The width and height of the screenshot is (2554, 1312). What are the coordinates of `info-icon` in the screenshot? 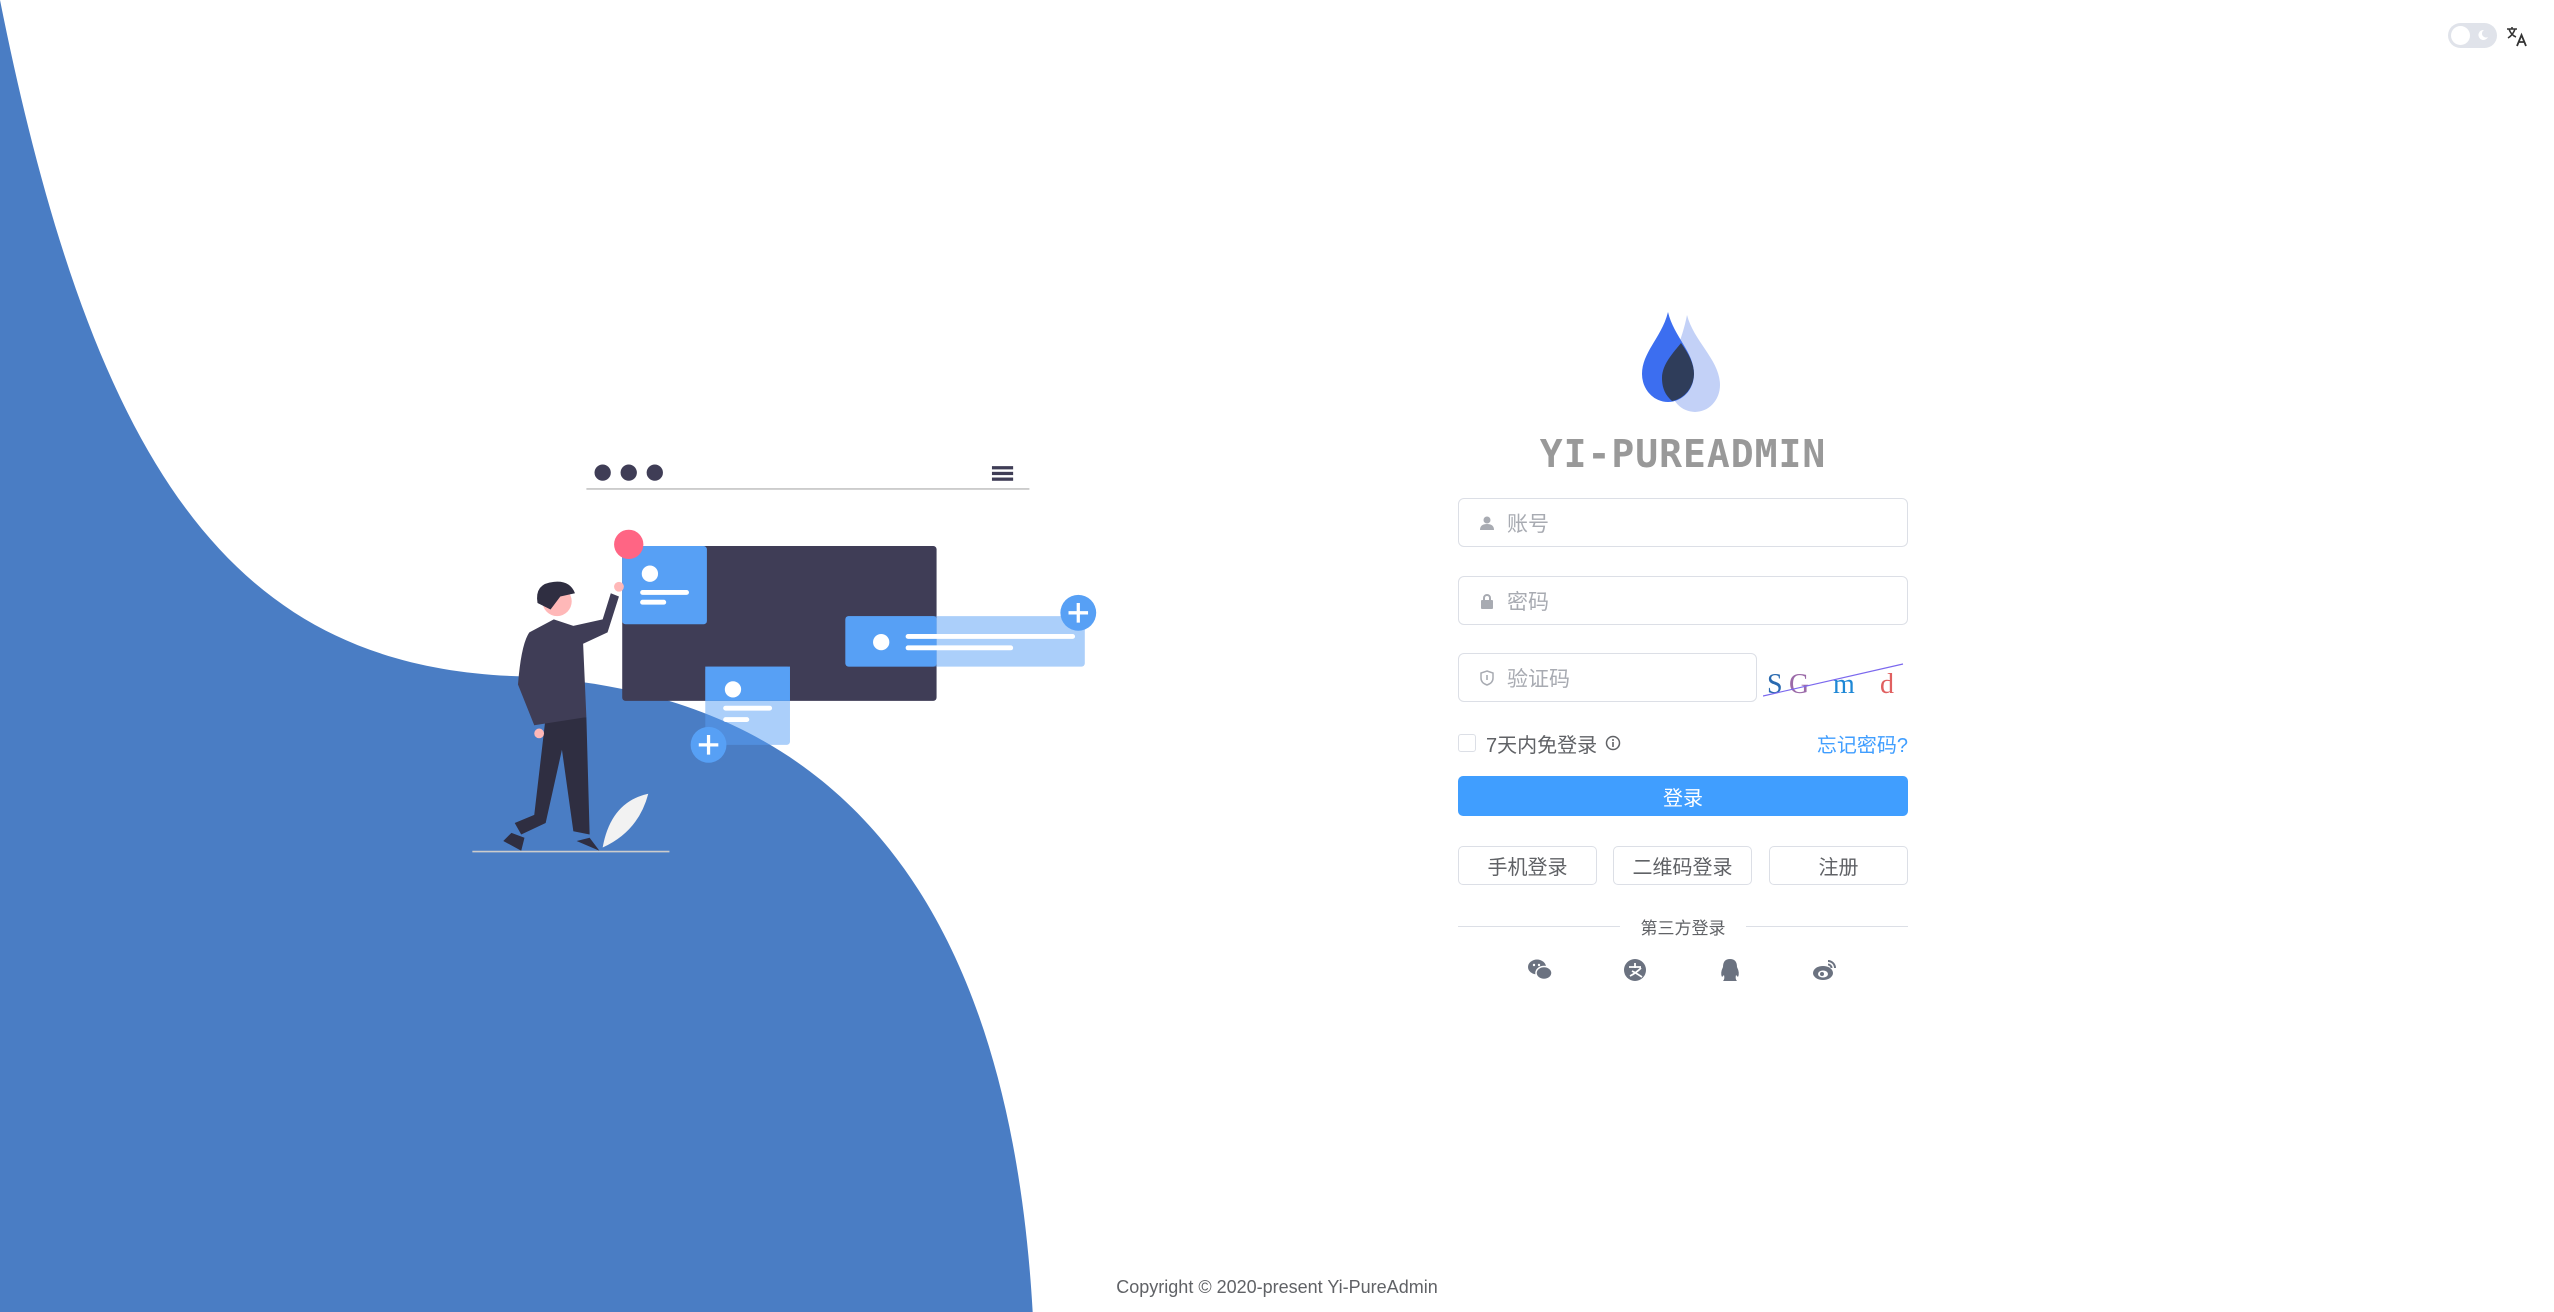 It's located at (1613, 743).